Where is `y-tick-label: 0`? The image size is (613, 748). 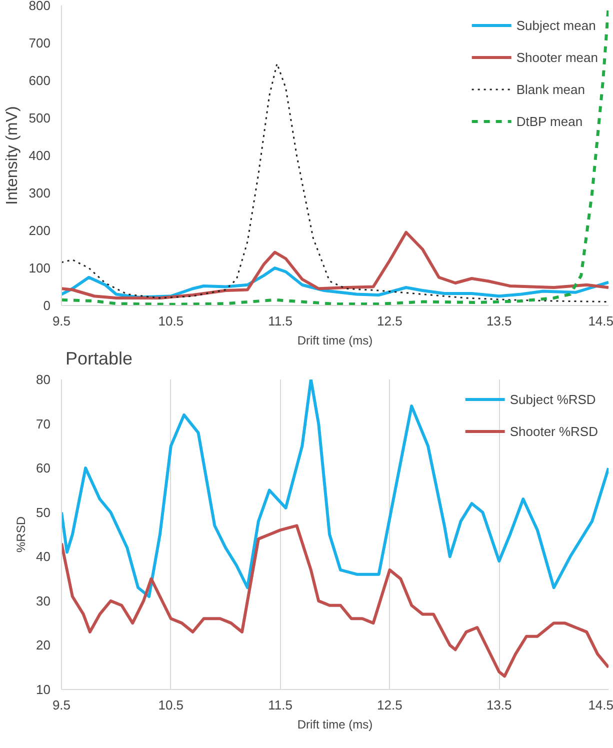 y-tick-label: 0 is located at coordinates (47, 305).